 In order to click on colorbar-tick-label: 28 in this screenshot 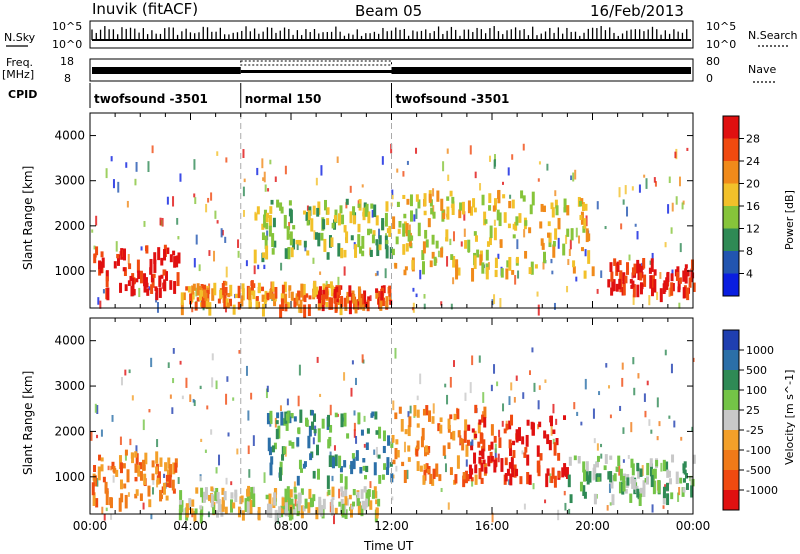, I will do `click(753, 139)`.